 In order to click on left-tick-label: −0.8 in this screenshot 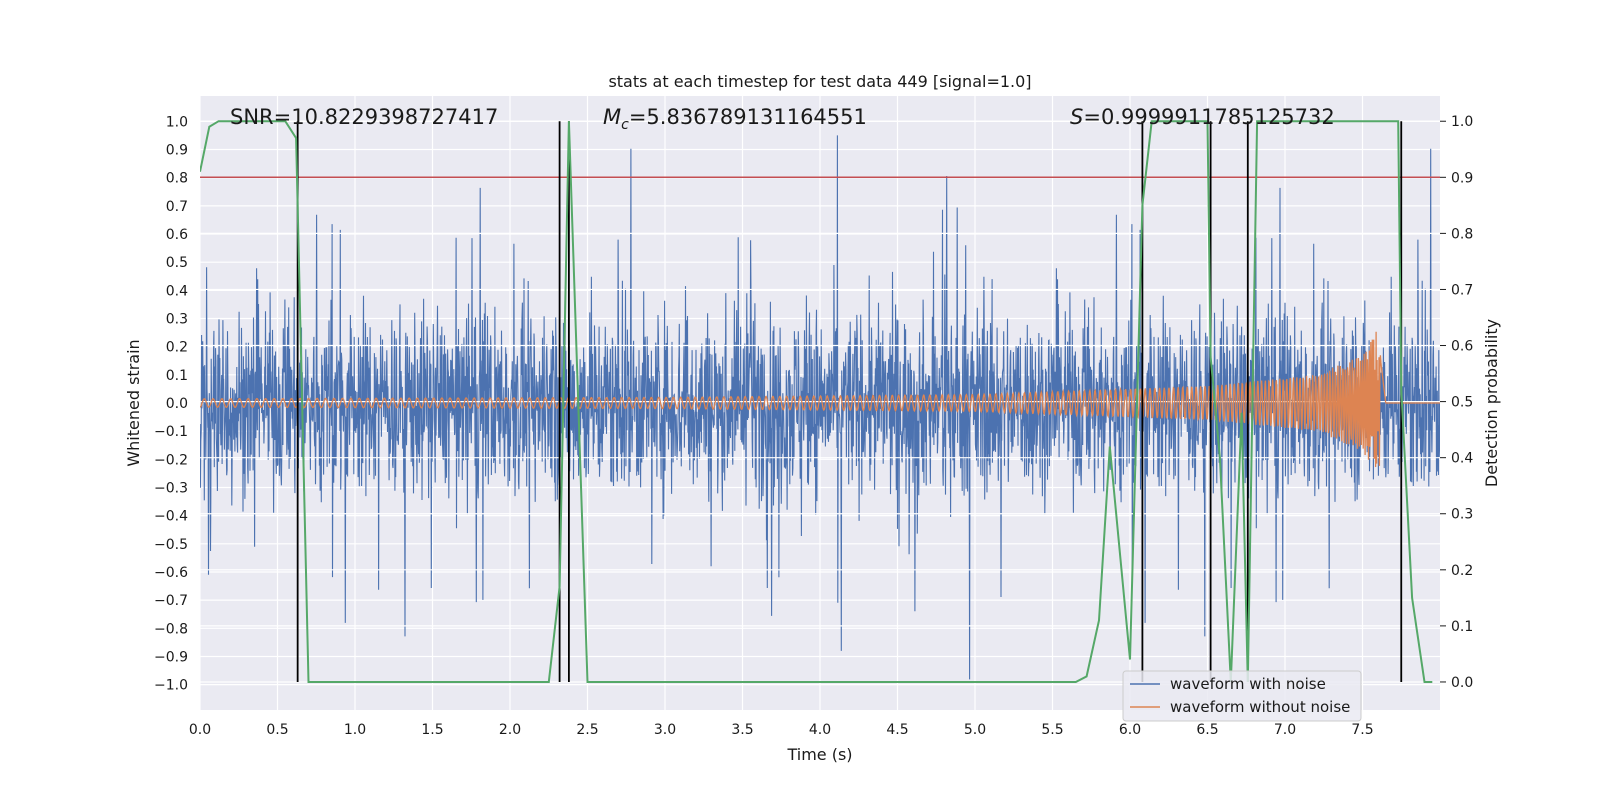, I will do `click(171, 629)`.